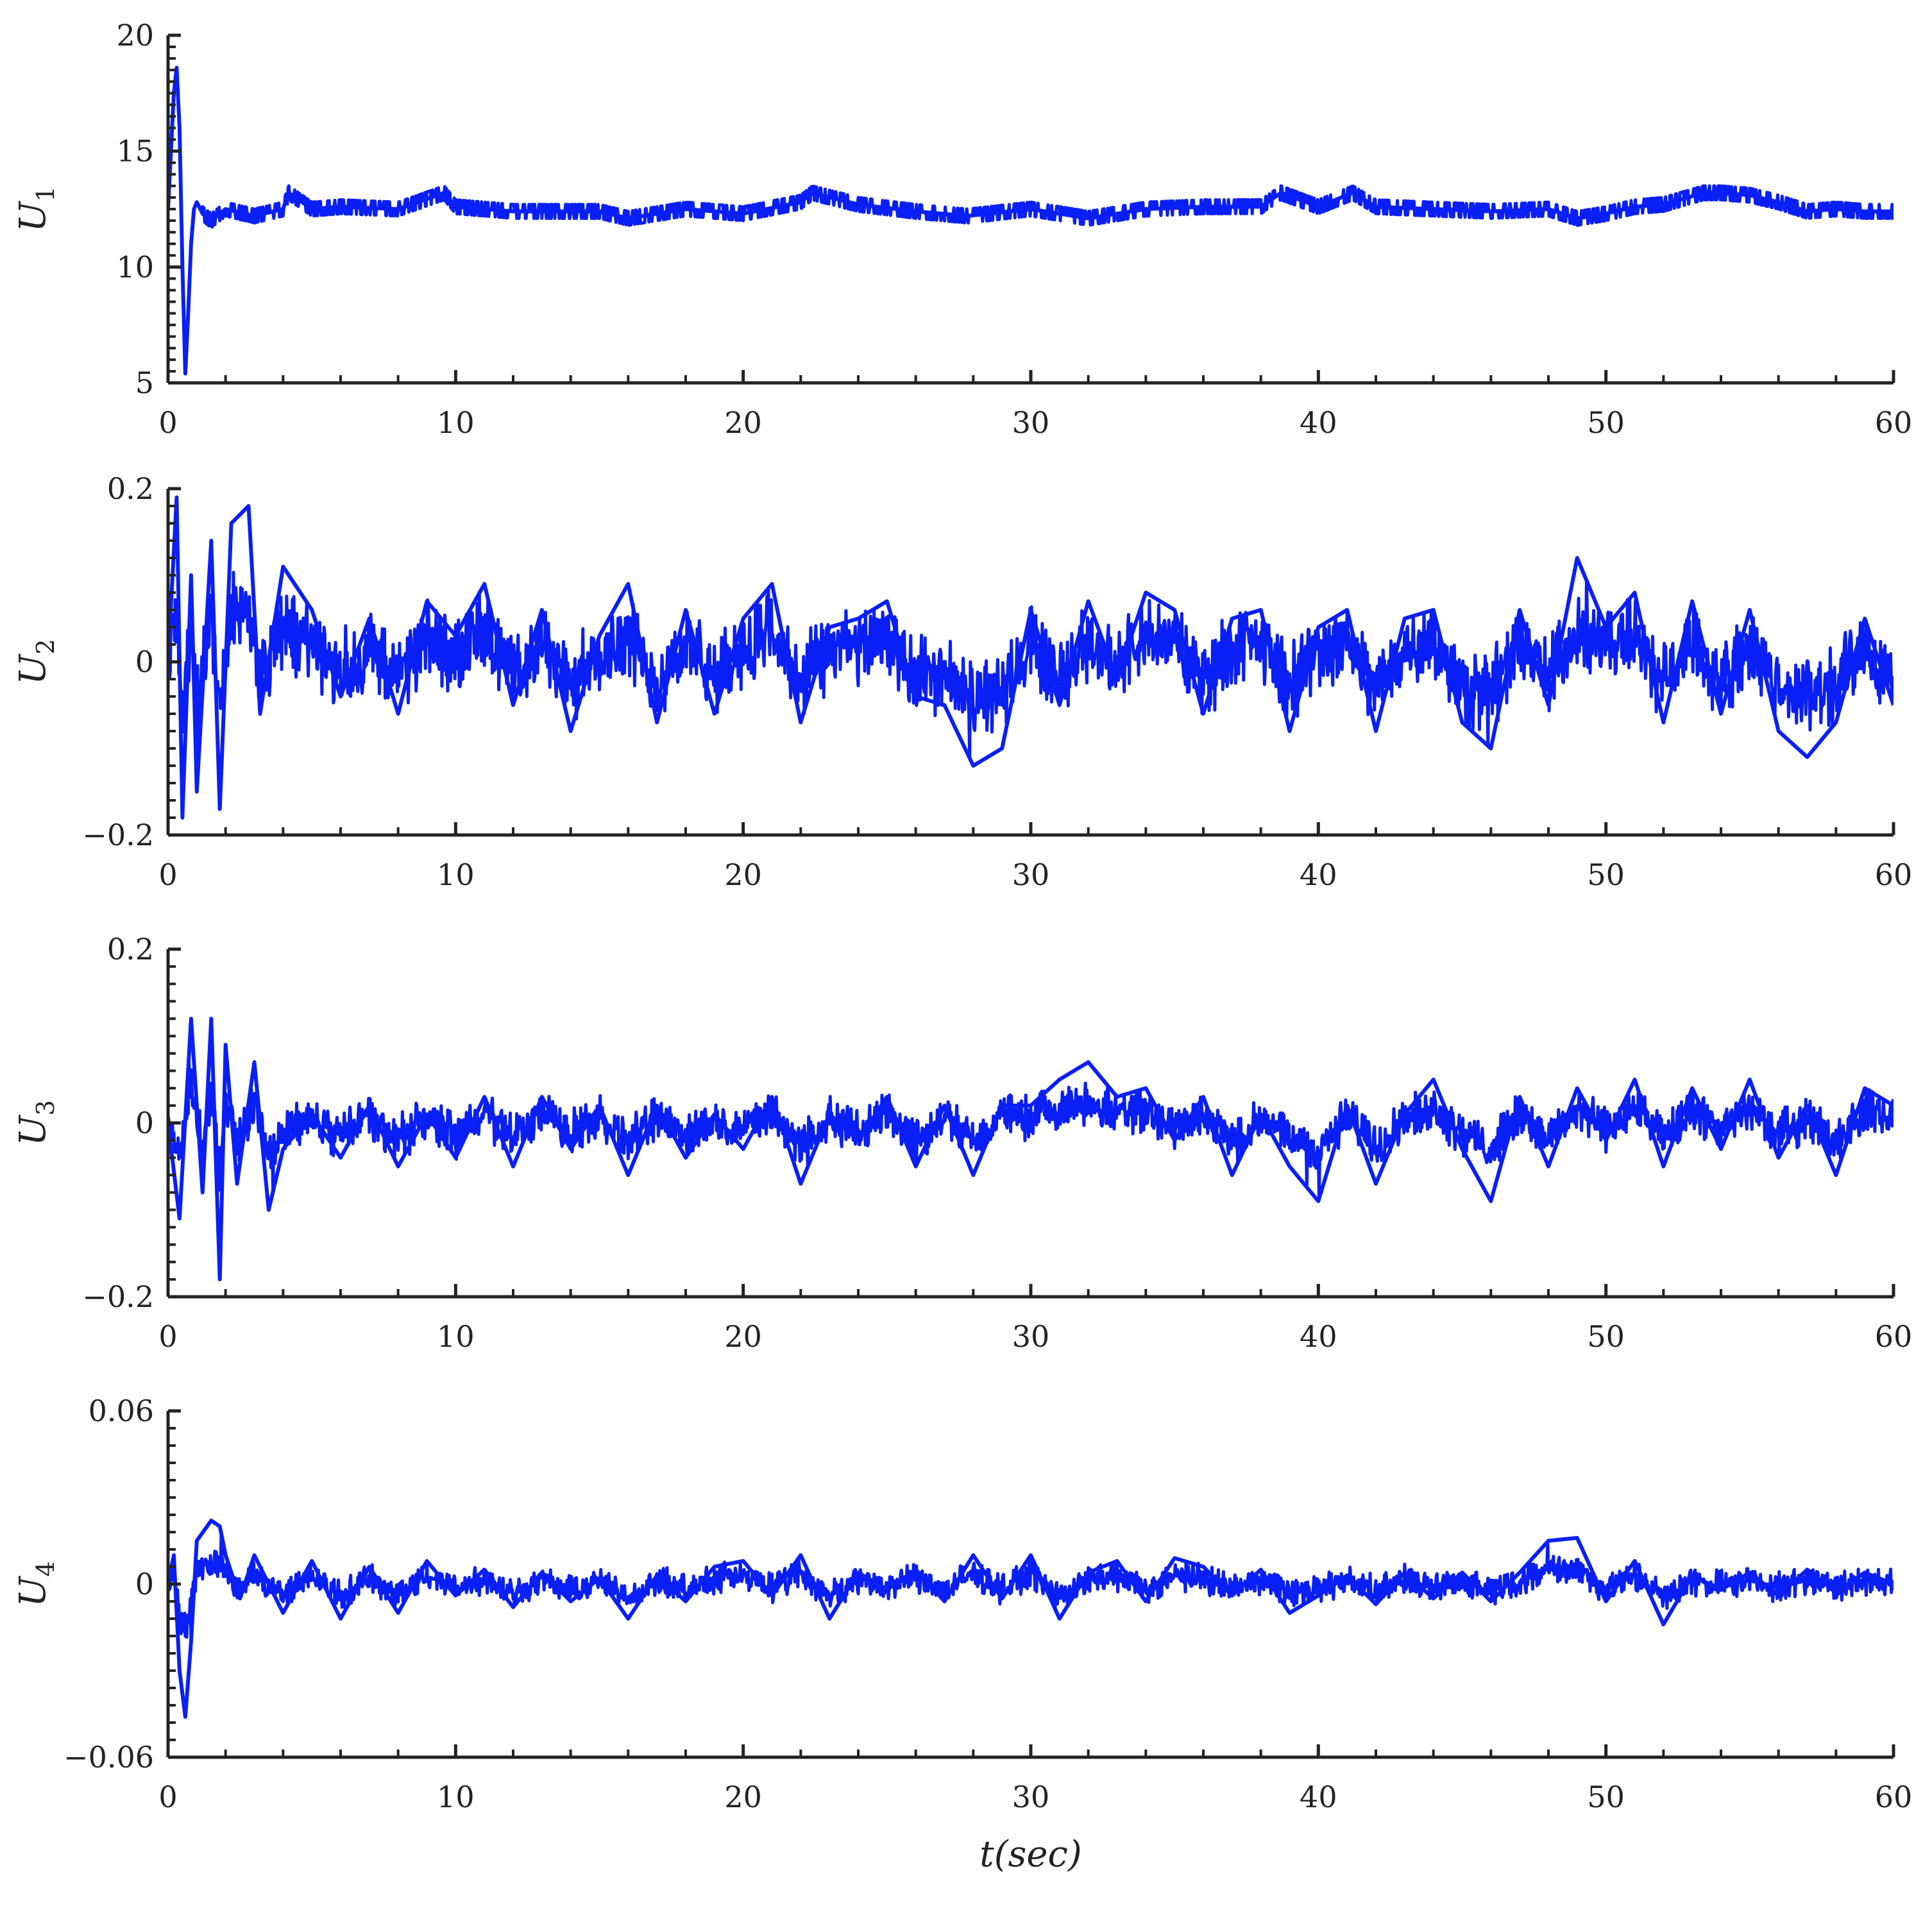 Image resolution: width=1932 pixels, height=1906 pixels. What do you see at coordinates (121, 1411) in the screenshot?
I see `y-tick-label: 0.06` at bounding box center [121, 1411].